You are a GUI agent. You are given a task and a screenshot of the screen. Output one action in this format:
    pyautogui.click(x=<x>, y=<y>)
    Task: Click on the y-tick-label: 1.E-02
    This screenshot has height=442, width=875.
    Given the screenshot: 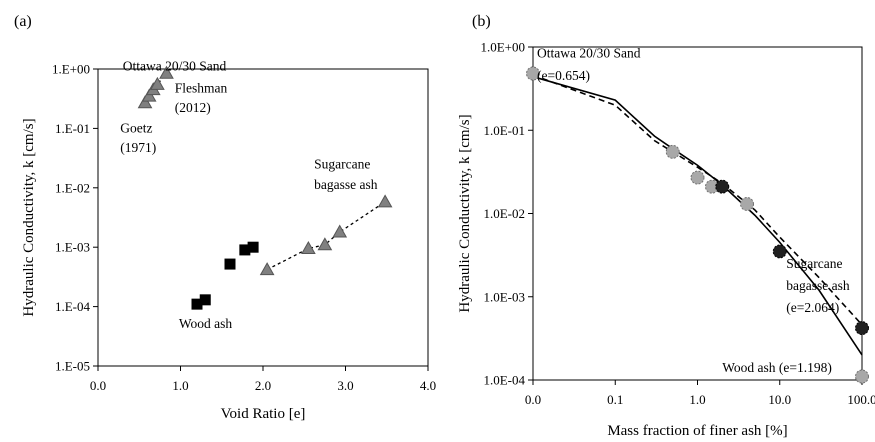 What is the action you would take?
    pyautogui.click(x=72, y=187)
    